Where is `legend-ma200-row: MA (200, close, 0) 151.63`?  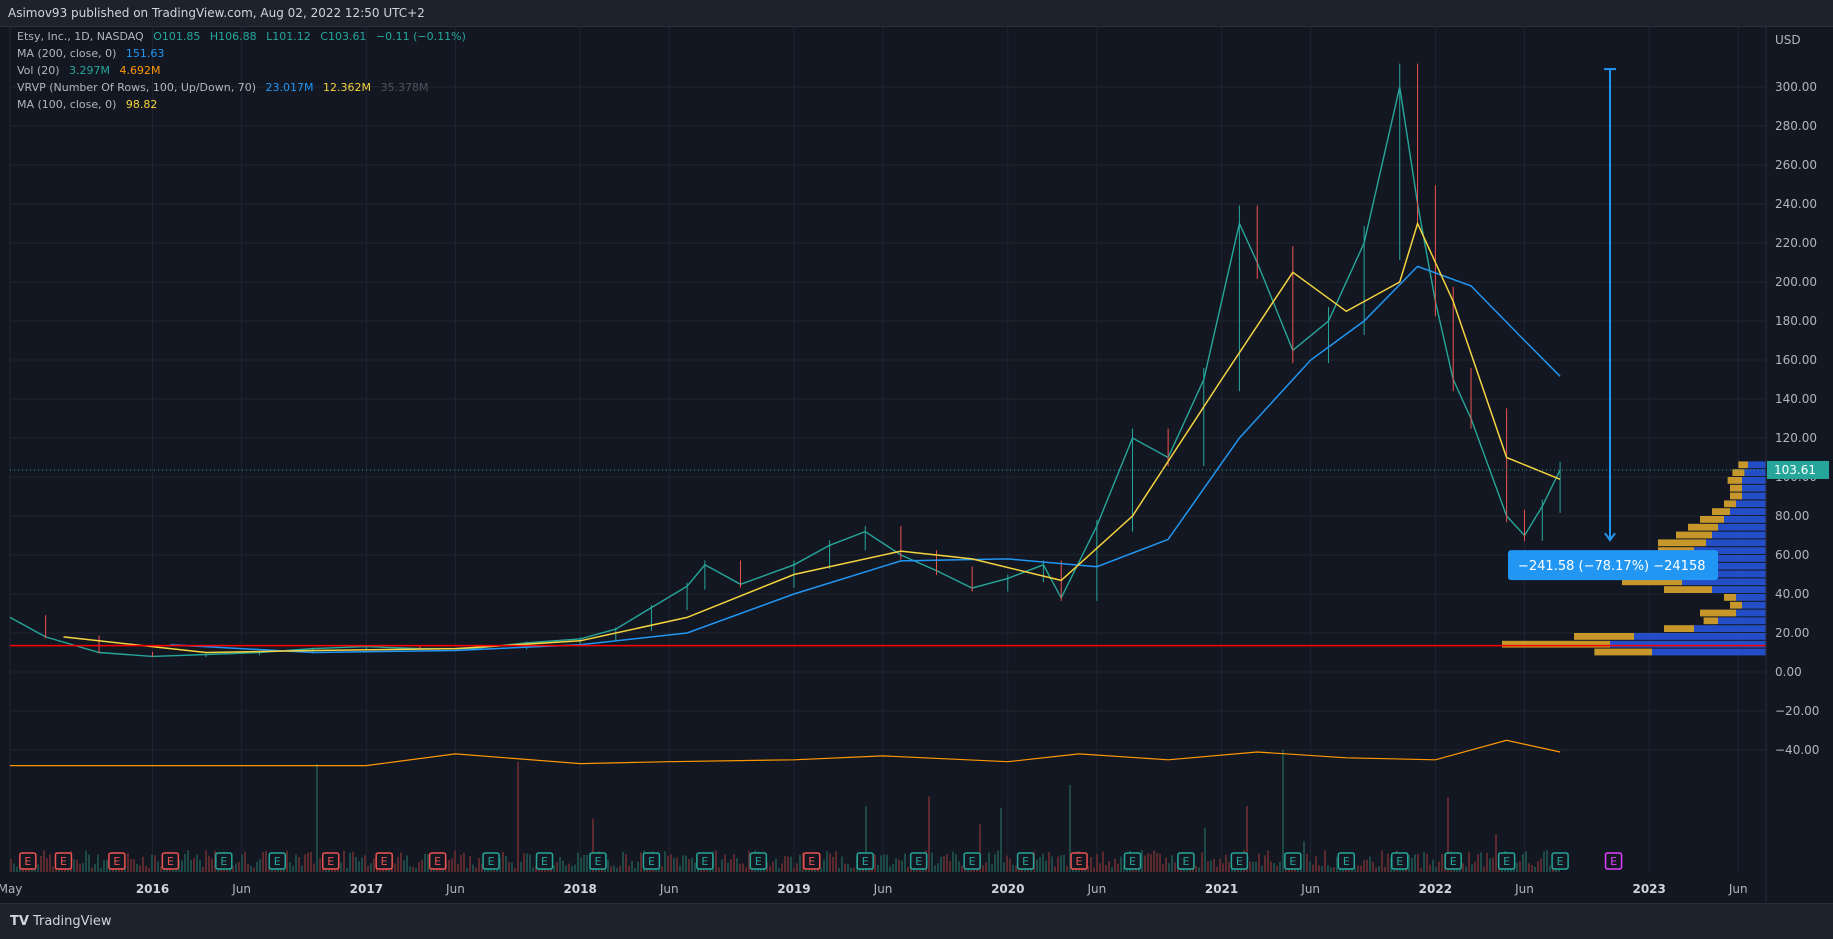
legend-ma200-row: MA (200, close, 0) 151.63 is located at coordinates (93, 53).